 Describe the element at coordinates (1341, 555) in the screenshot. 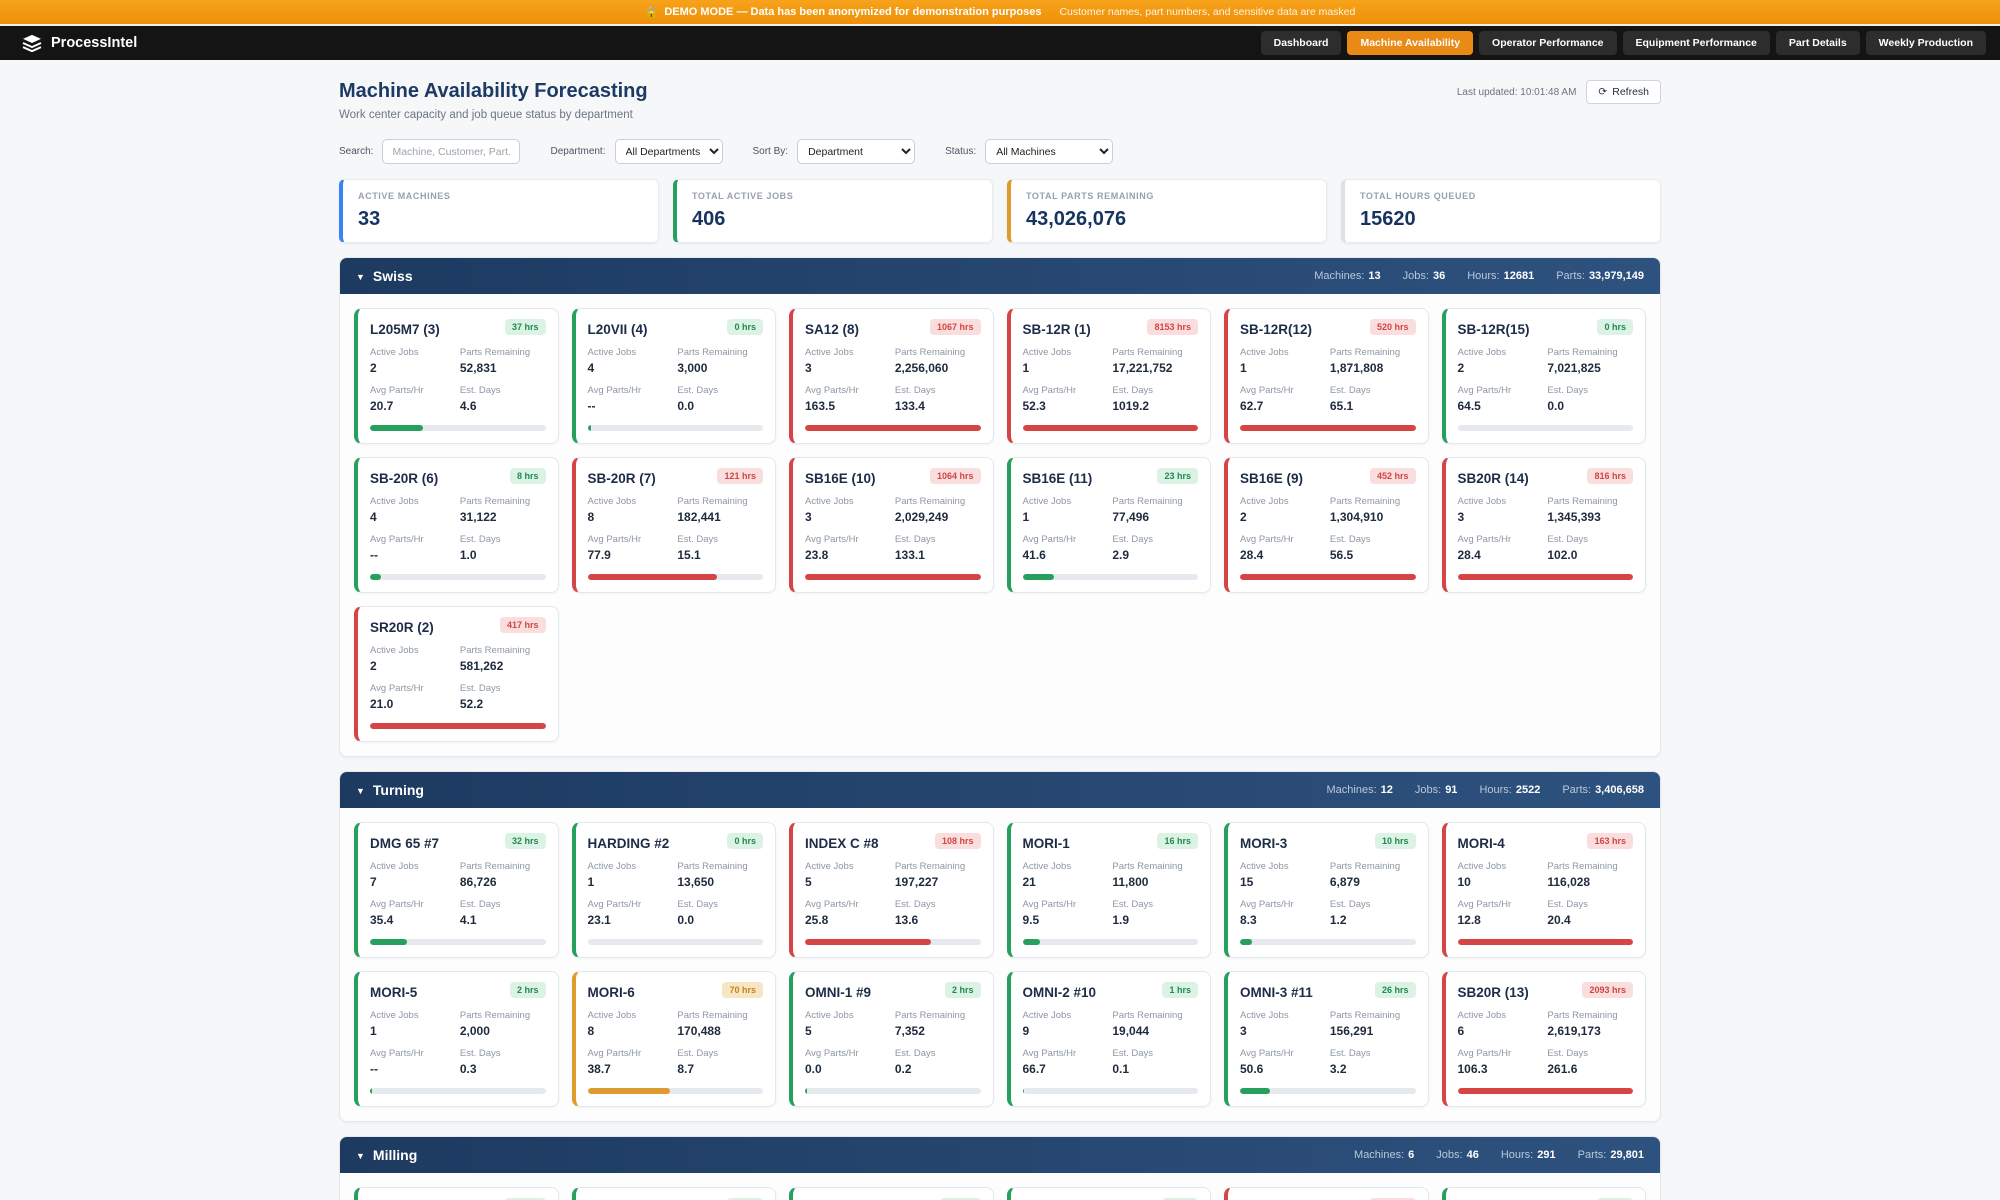

I see `metric-value: 56.5` at that location.